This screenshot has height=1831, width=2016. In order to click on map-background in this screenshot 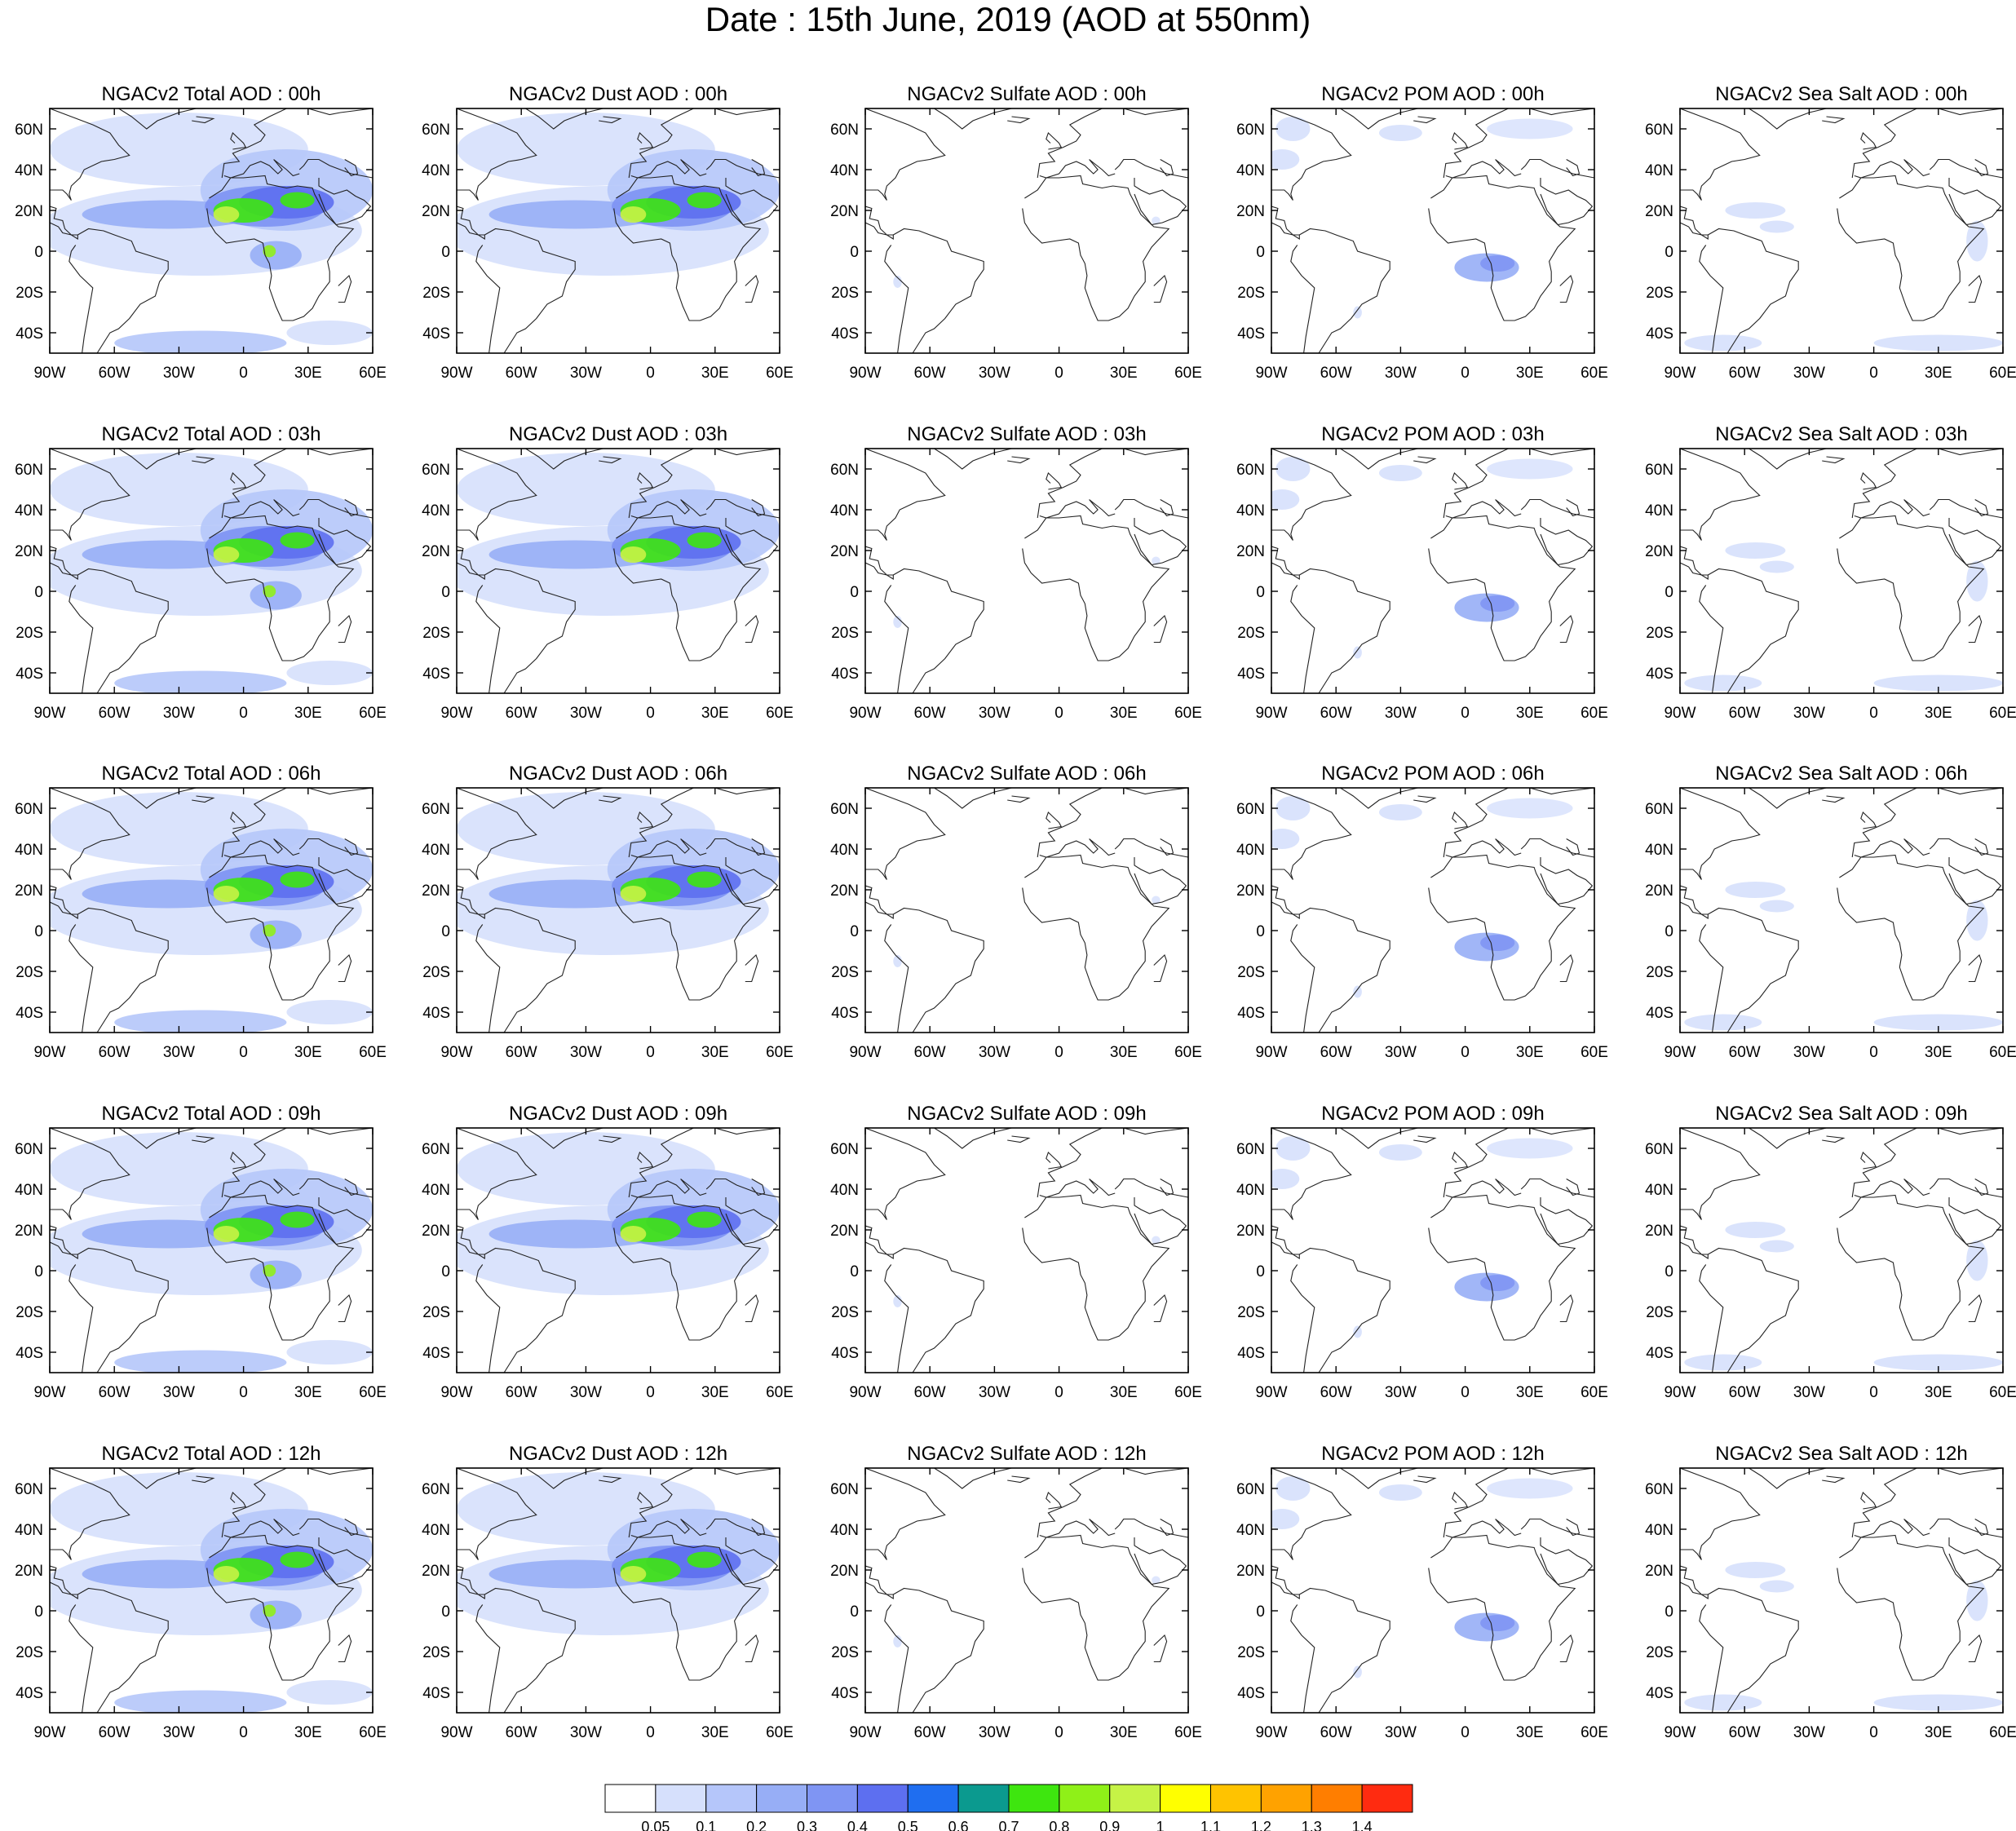, I will do `click(1026, 910)`.